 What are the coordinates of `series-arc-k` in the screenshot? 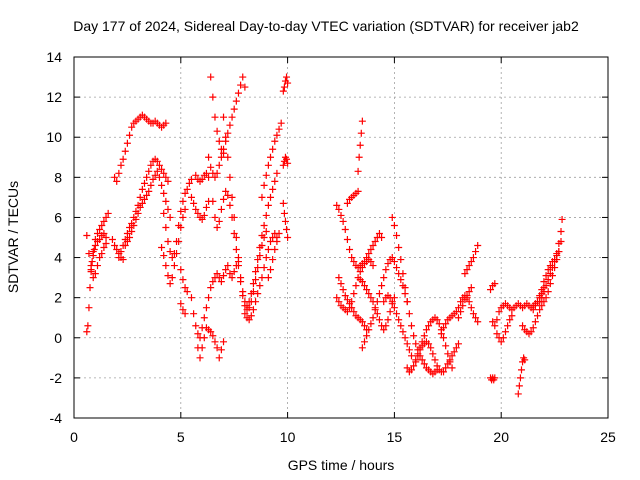 It's located at (183, 309).